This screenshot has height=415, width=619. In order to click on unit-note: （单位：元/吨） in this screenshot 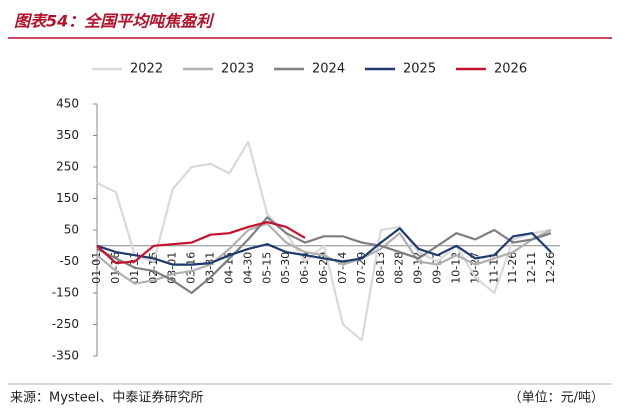, I will do `click(556, 398)`.